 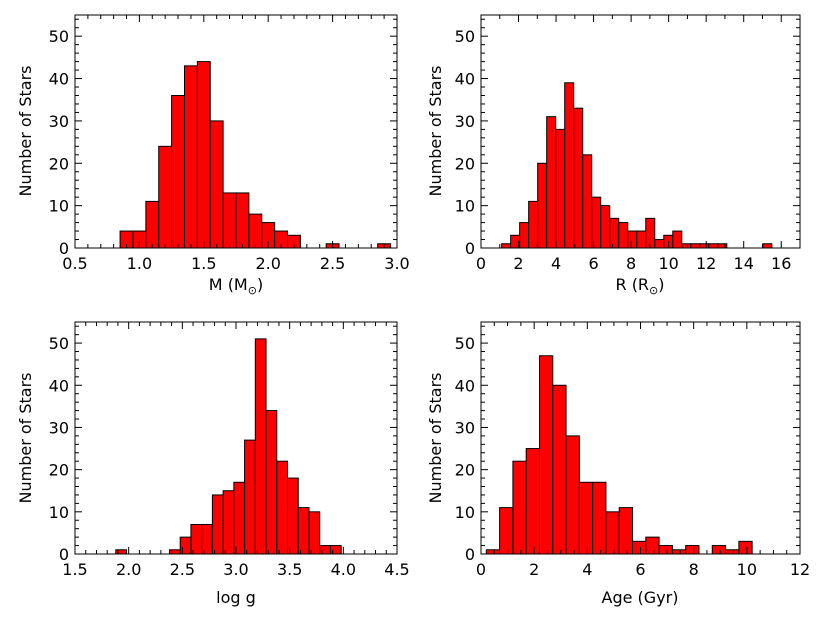 I want to click on radius-x-tick-label: 12, so click(x=706, y=263).